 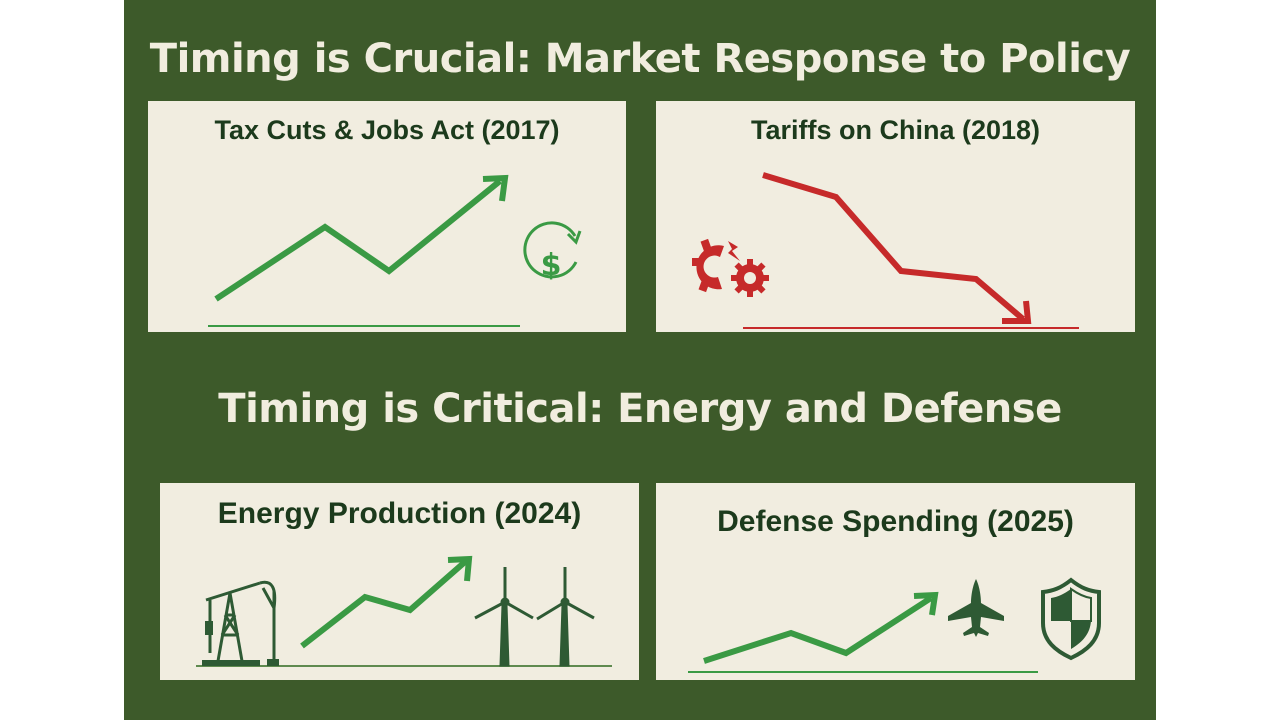 I want to click on card-tax-cuts: Tax Cuts & Jobs Act (2017) $, so click(x=387, y=216).